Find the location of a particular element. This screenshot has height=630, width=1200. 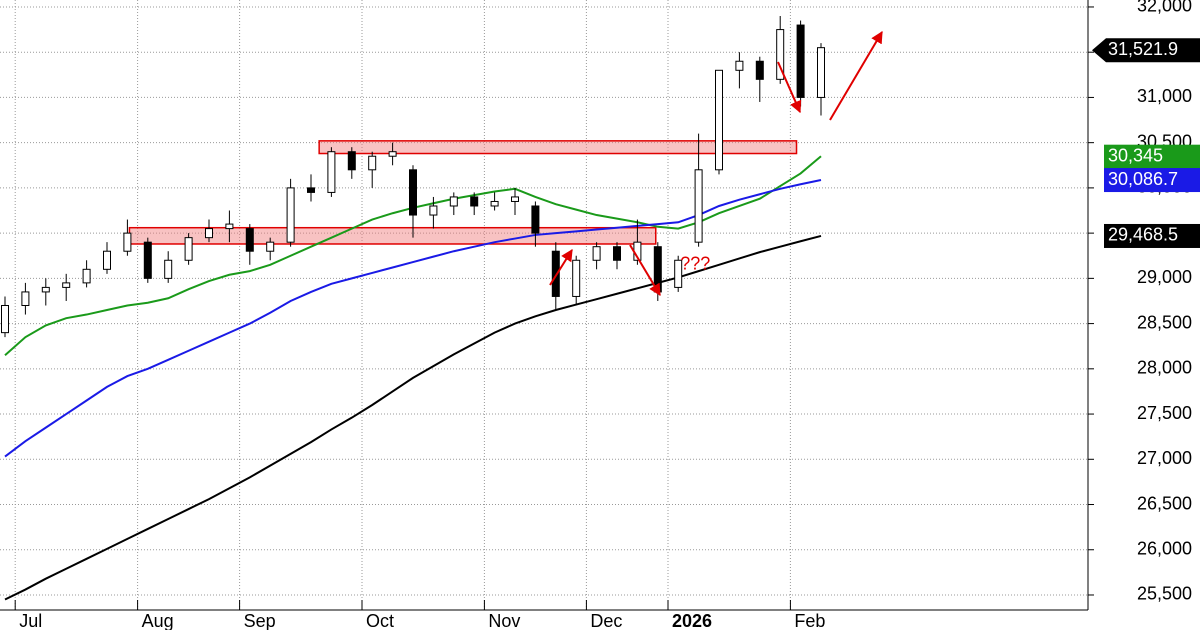

y-tick-label: 29,000 is located at coordinates (1164, 277).